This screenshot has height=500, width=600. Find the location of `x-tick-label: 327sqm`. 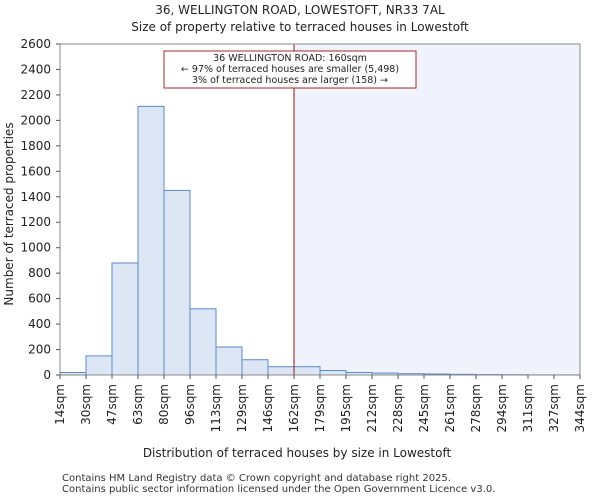

x-tick-label: 327sqm is located at coordinates (554, 408).